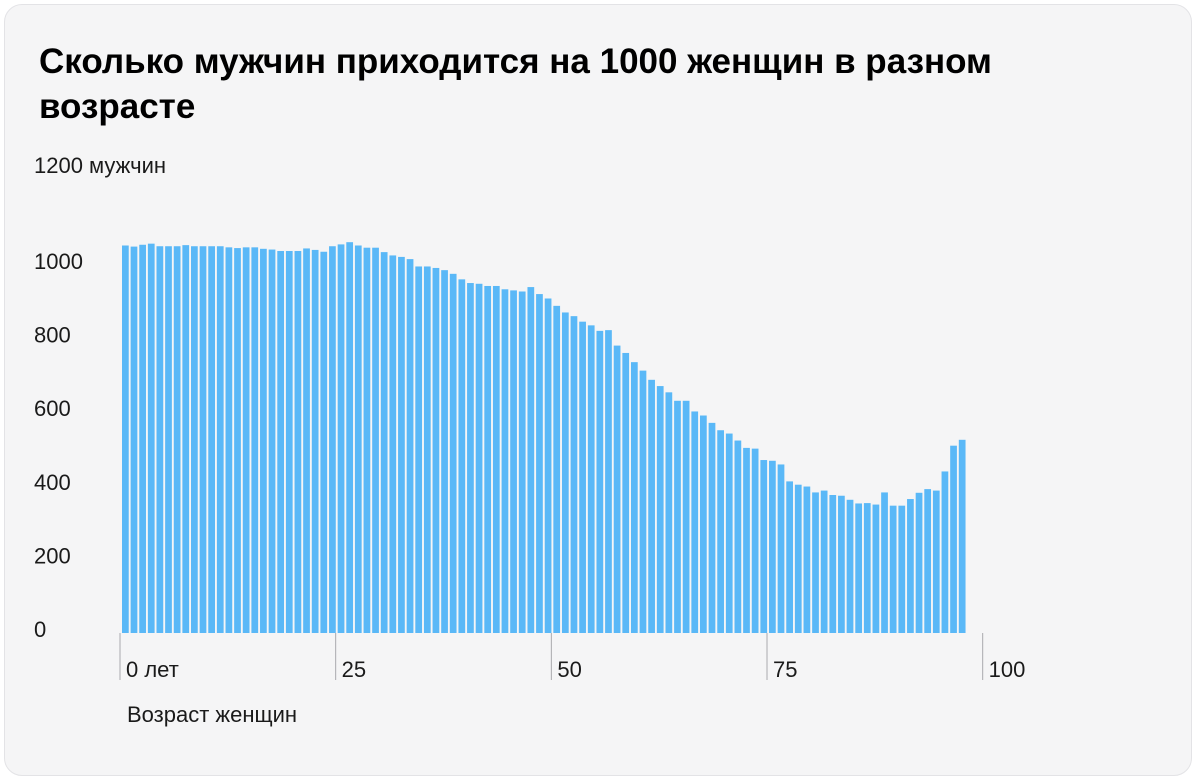  I want to click on x-tick-label: 50, so click(569, 669).